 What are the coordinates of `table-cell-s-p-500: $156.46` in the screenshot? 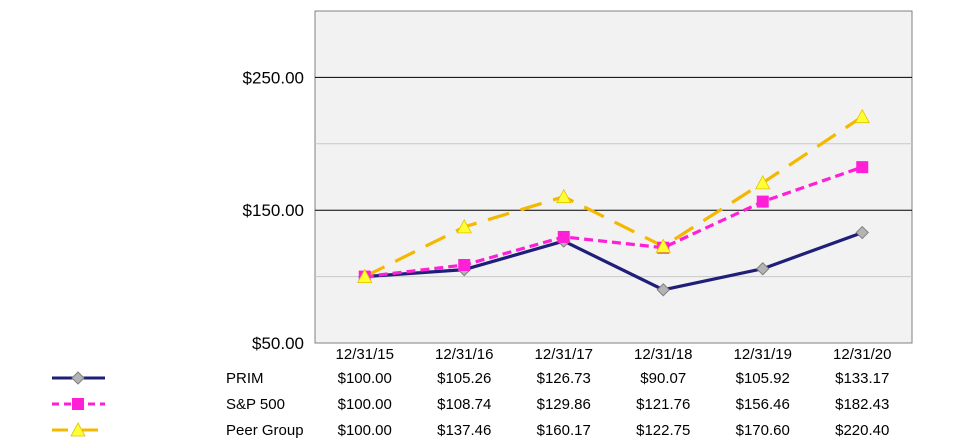 It's located at (763, 404).